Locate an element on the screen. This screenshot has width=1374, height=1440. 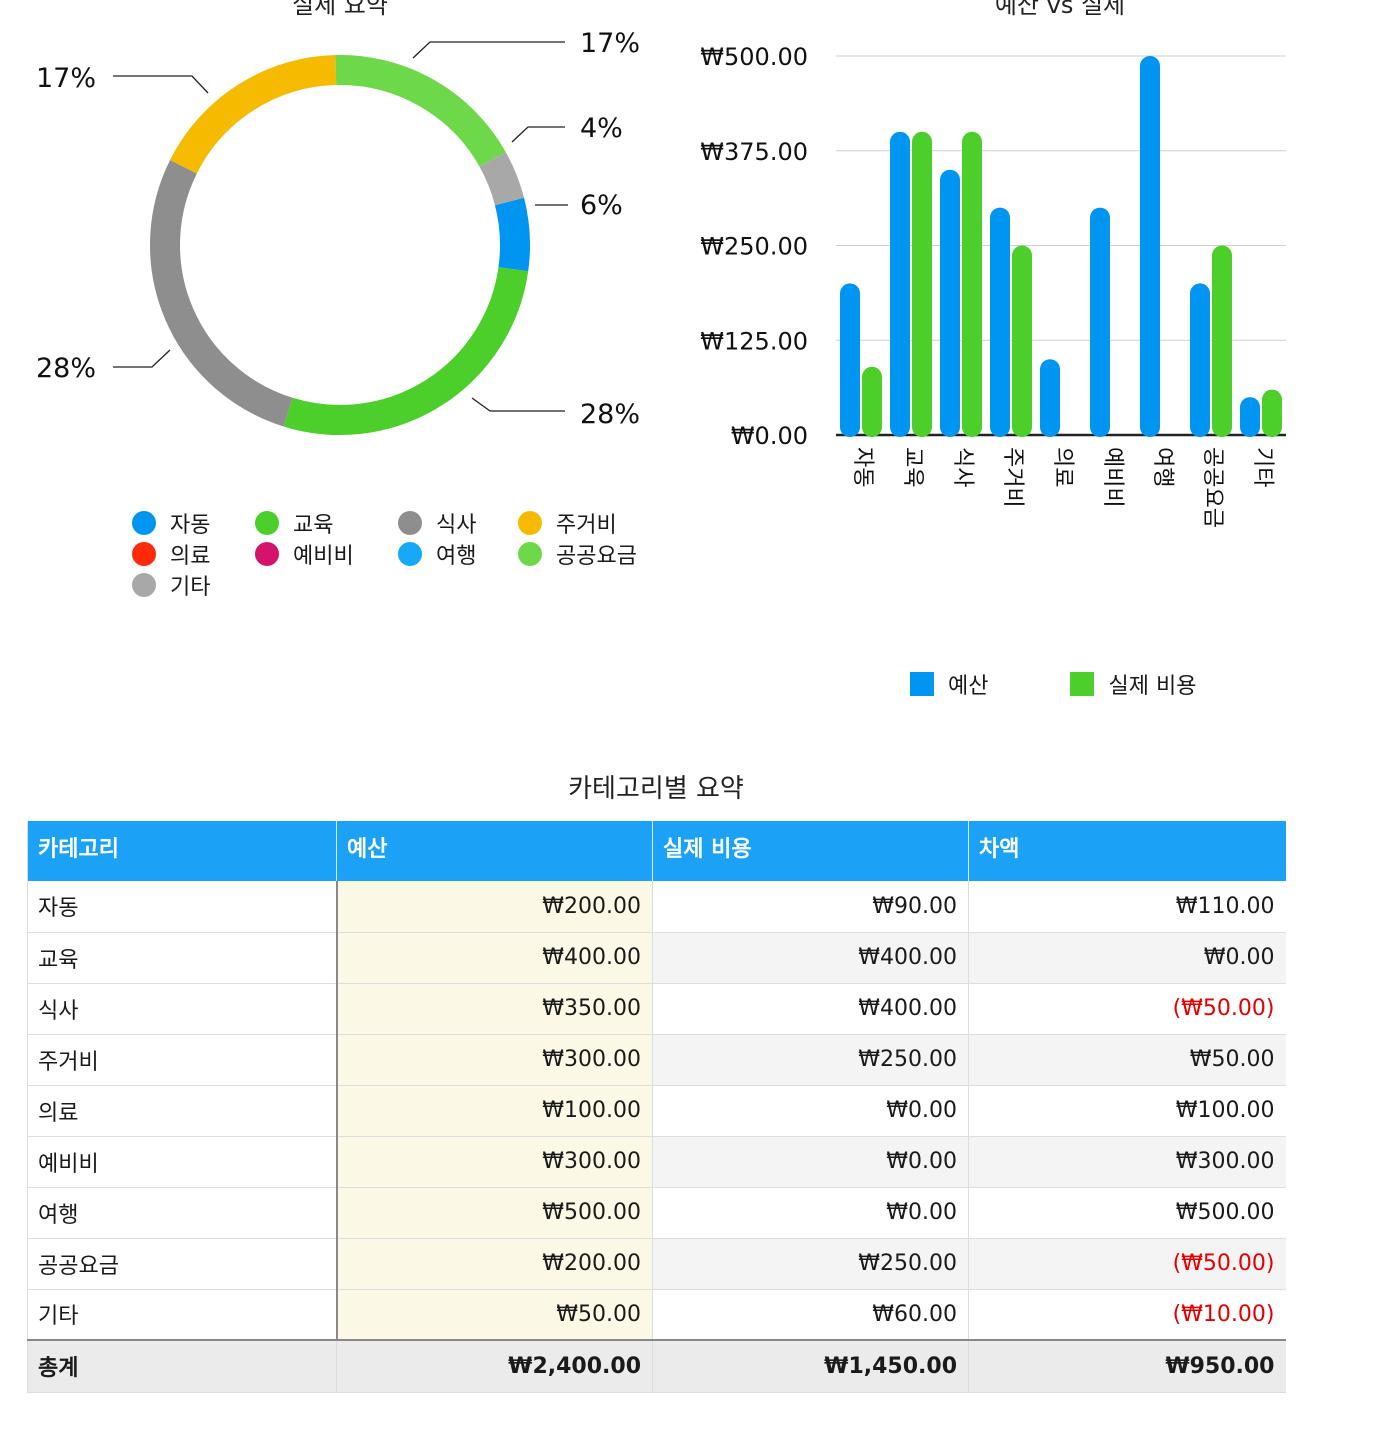
x-category-label: 기타 is located at coordinates (1262, 467).